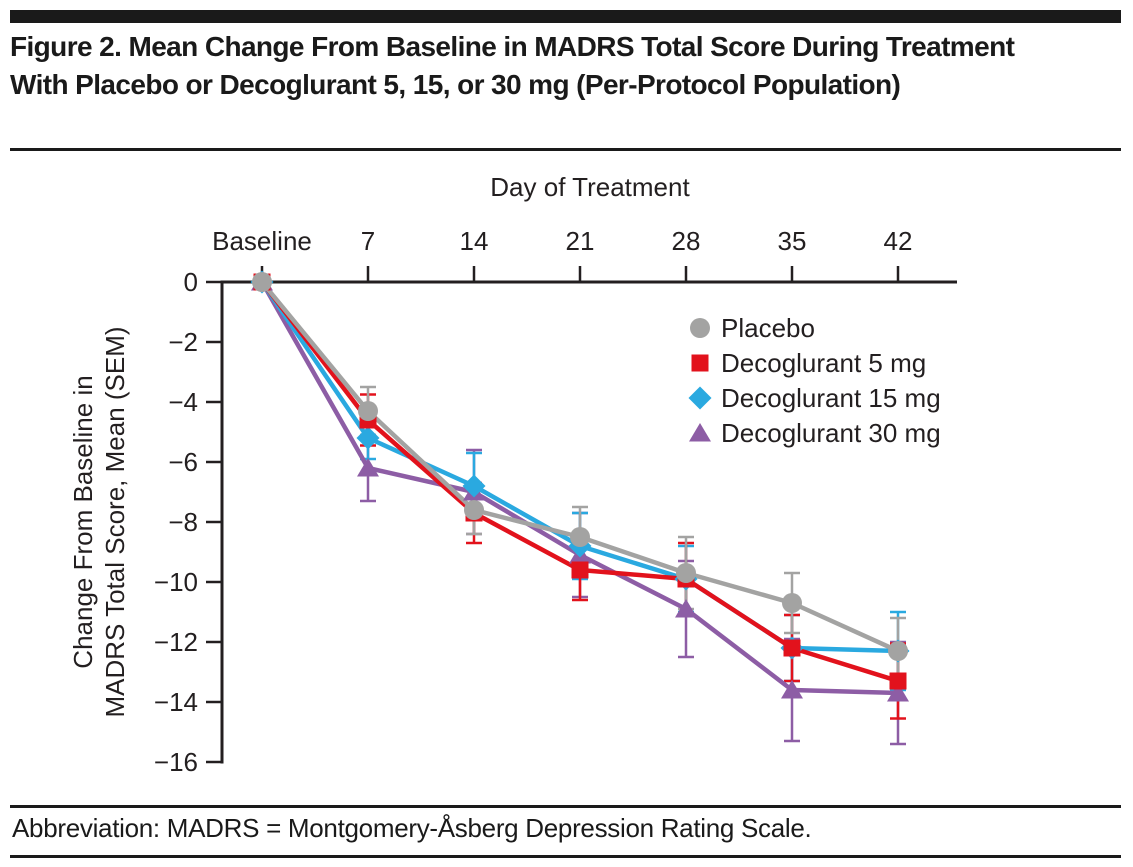  Describe the element at coordinates (183, 402) in the screenshot. I see `y-tick-label: −4` at that location.